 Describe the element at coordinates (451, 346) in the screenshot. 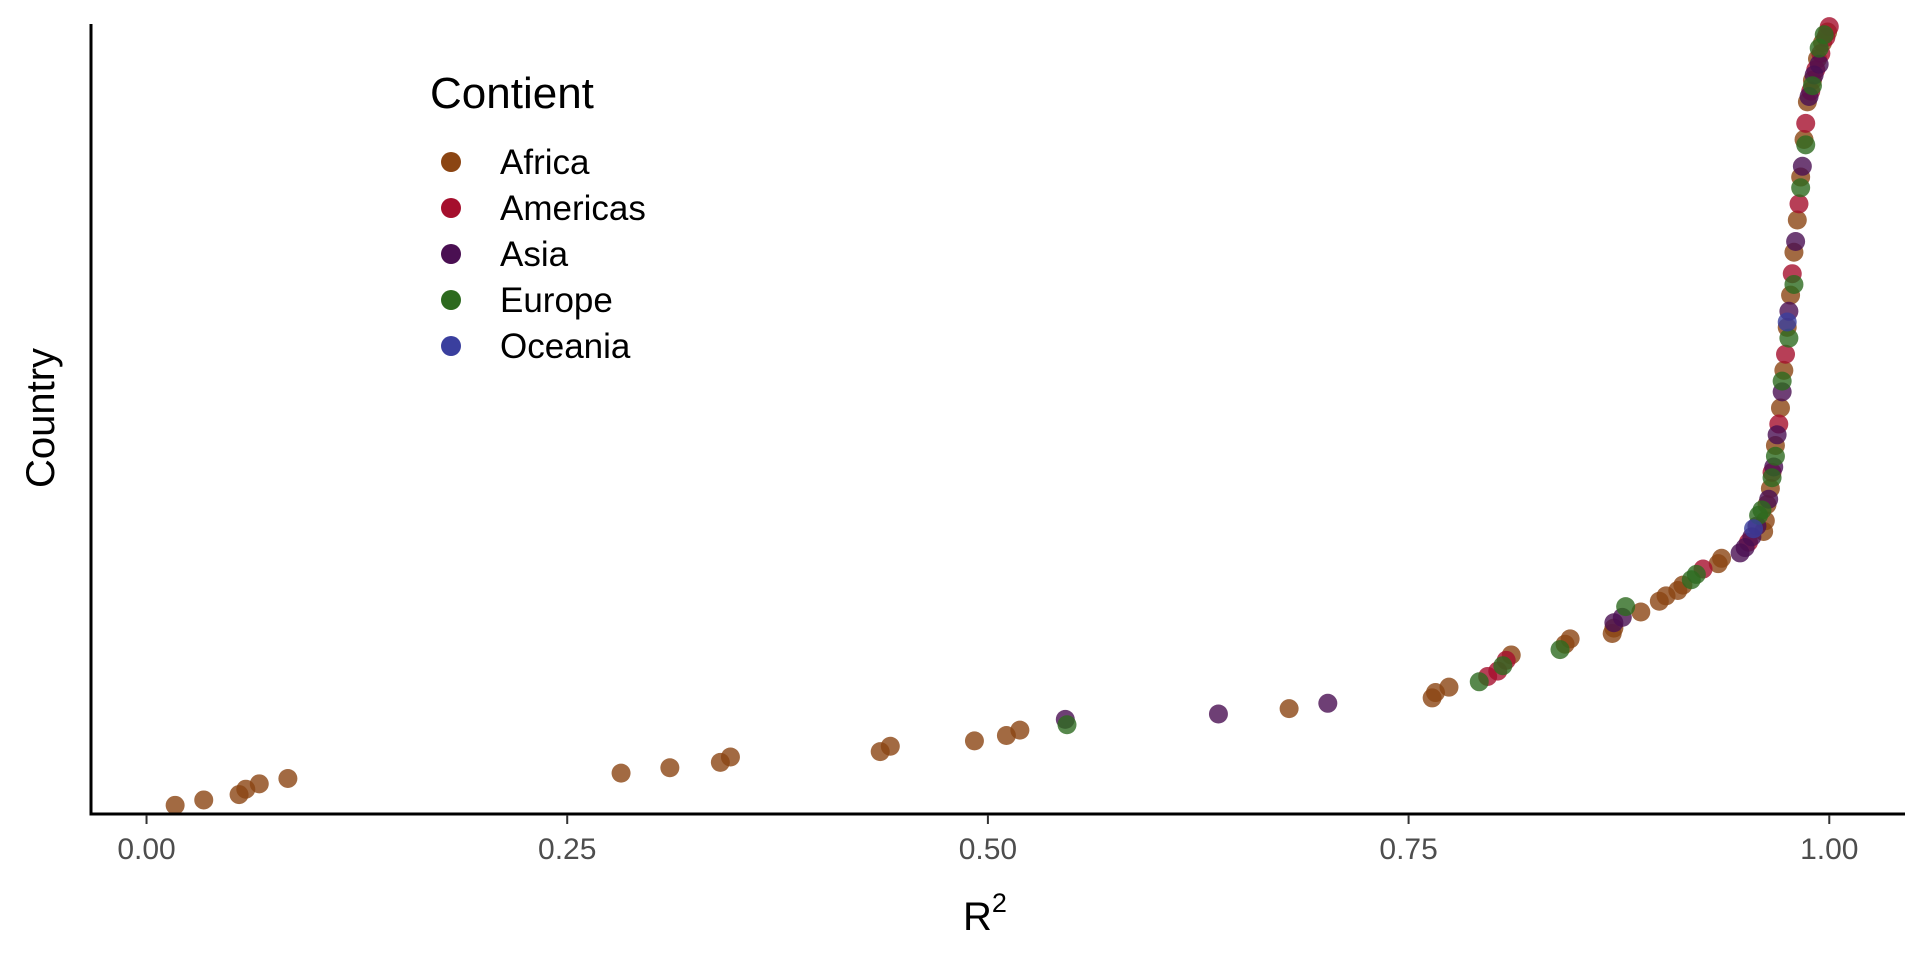

I see `legend-marker-oceania` at that location.